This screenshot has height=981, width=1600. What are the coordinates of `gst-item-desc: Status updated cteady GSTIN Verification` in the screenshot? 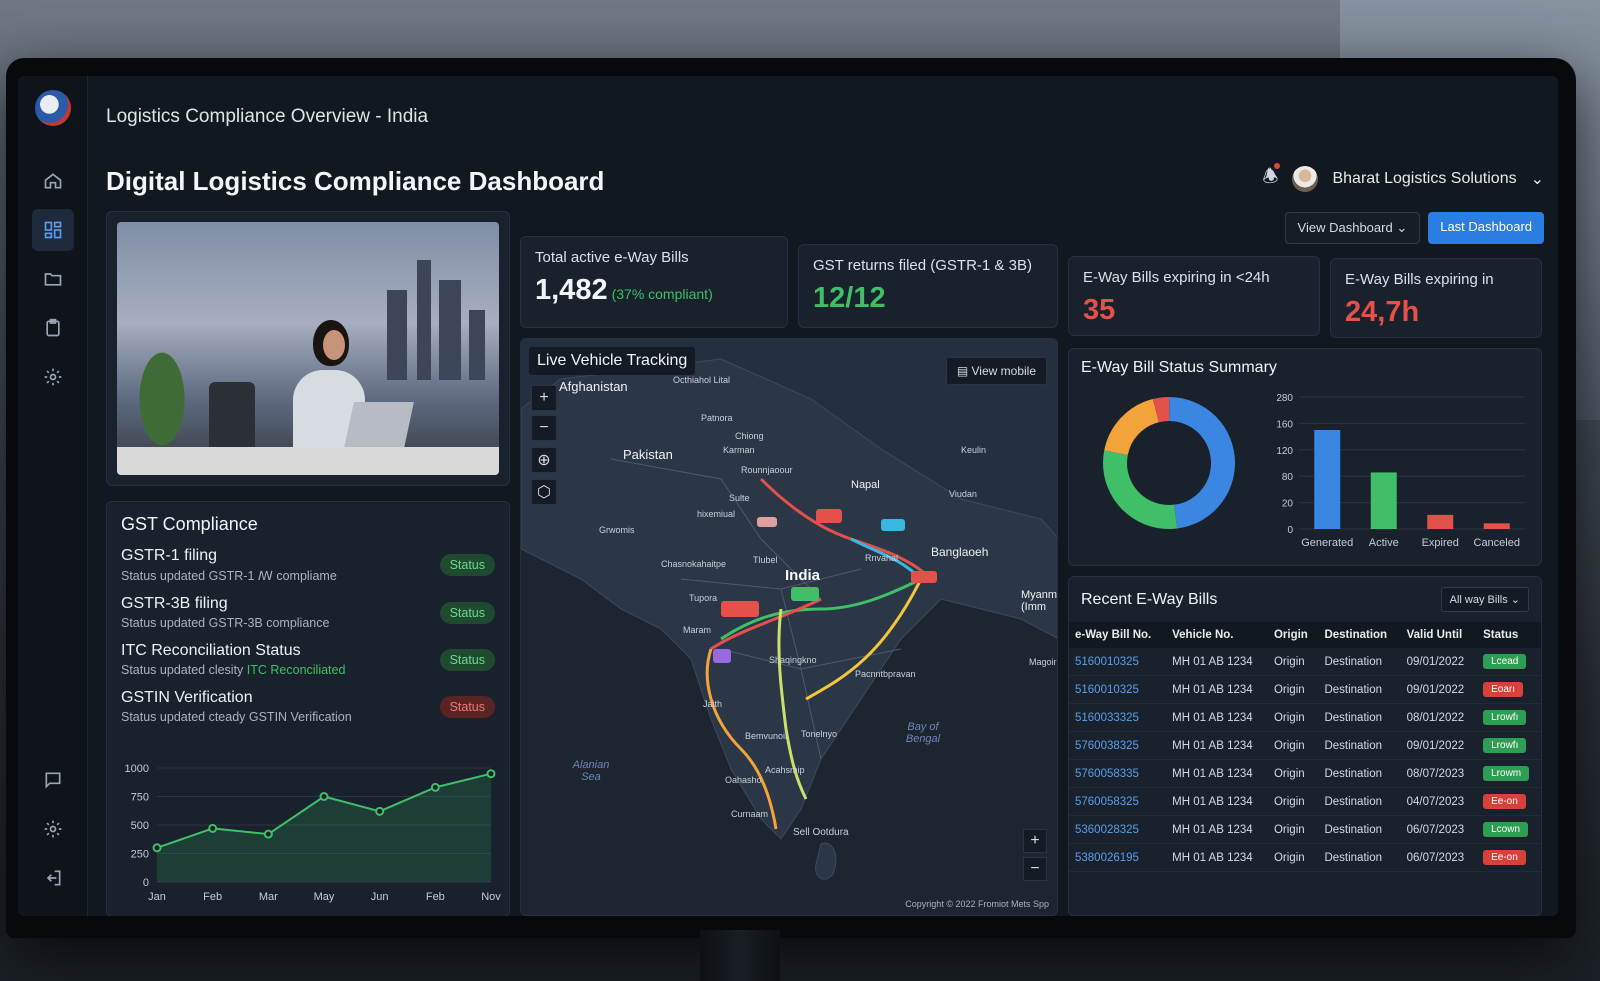 It's located at (236, 717).